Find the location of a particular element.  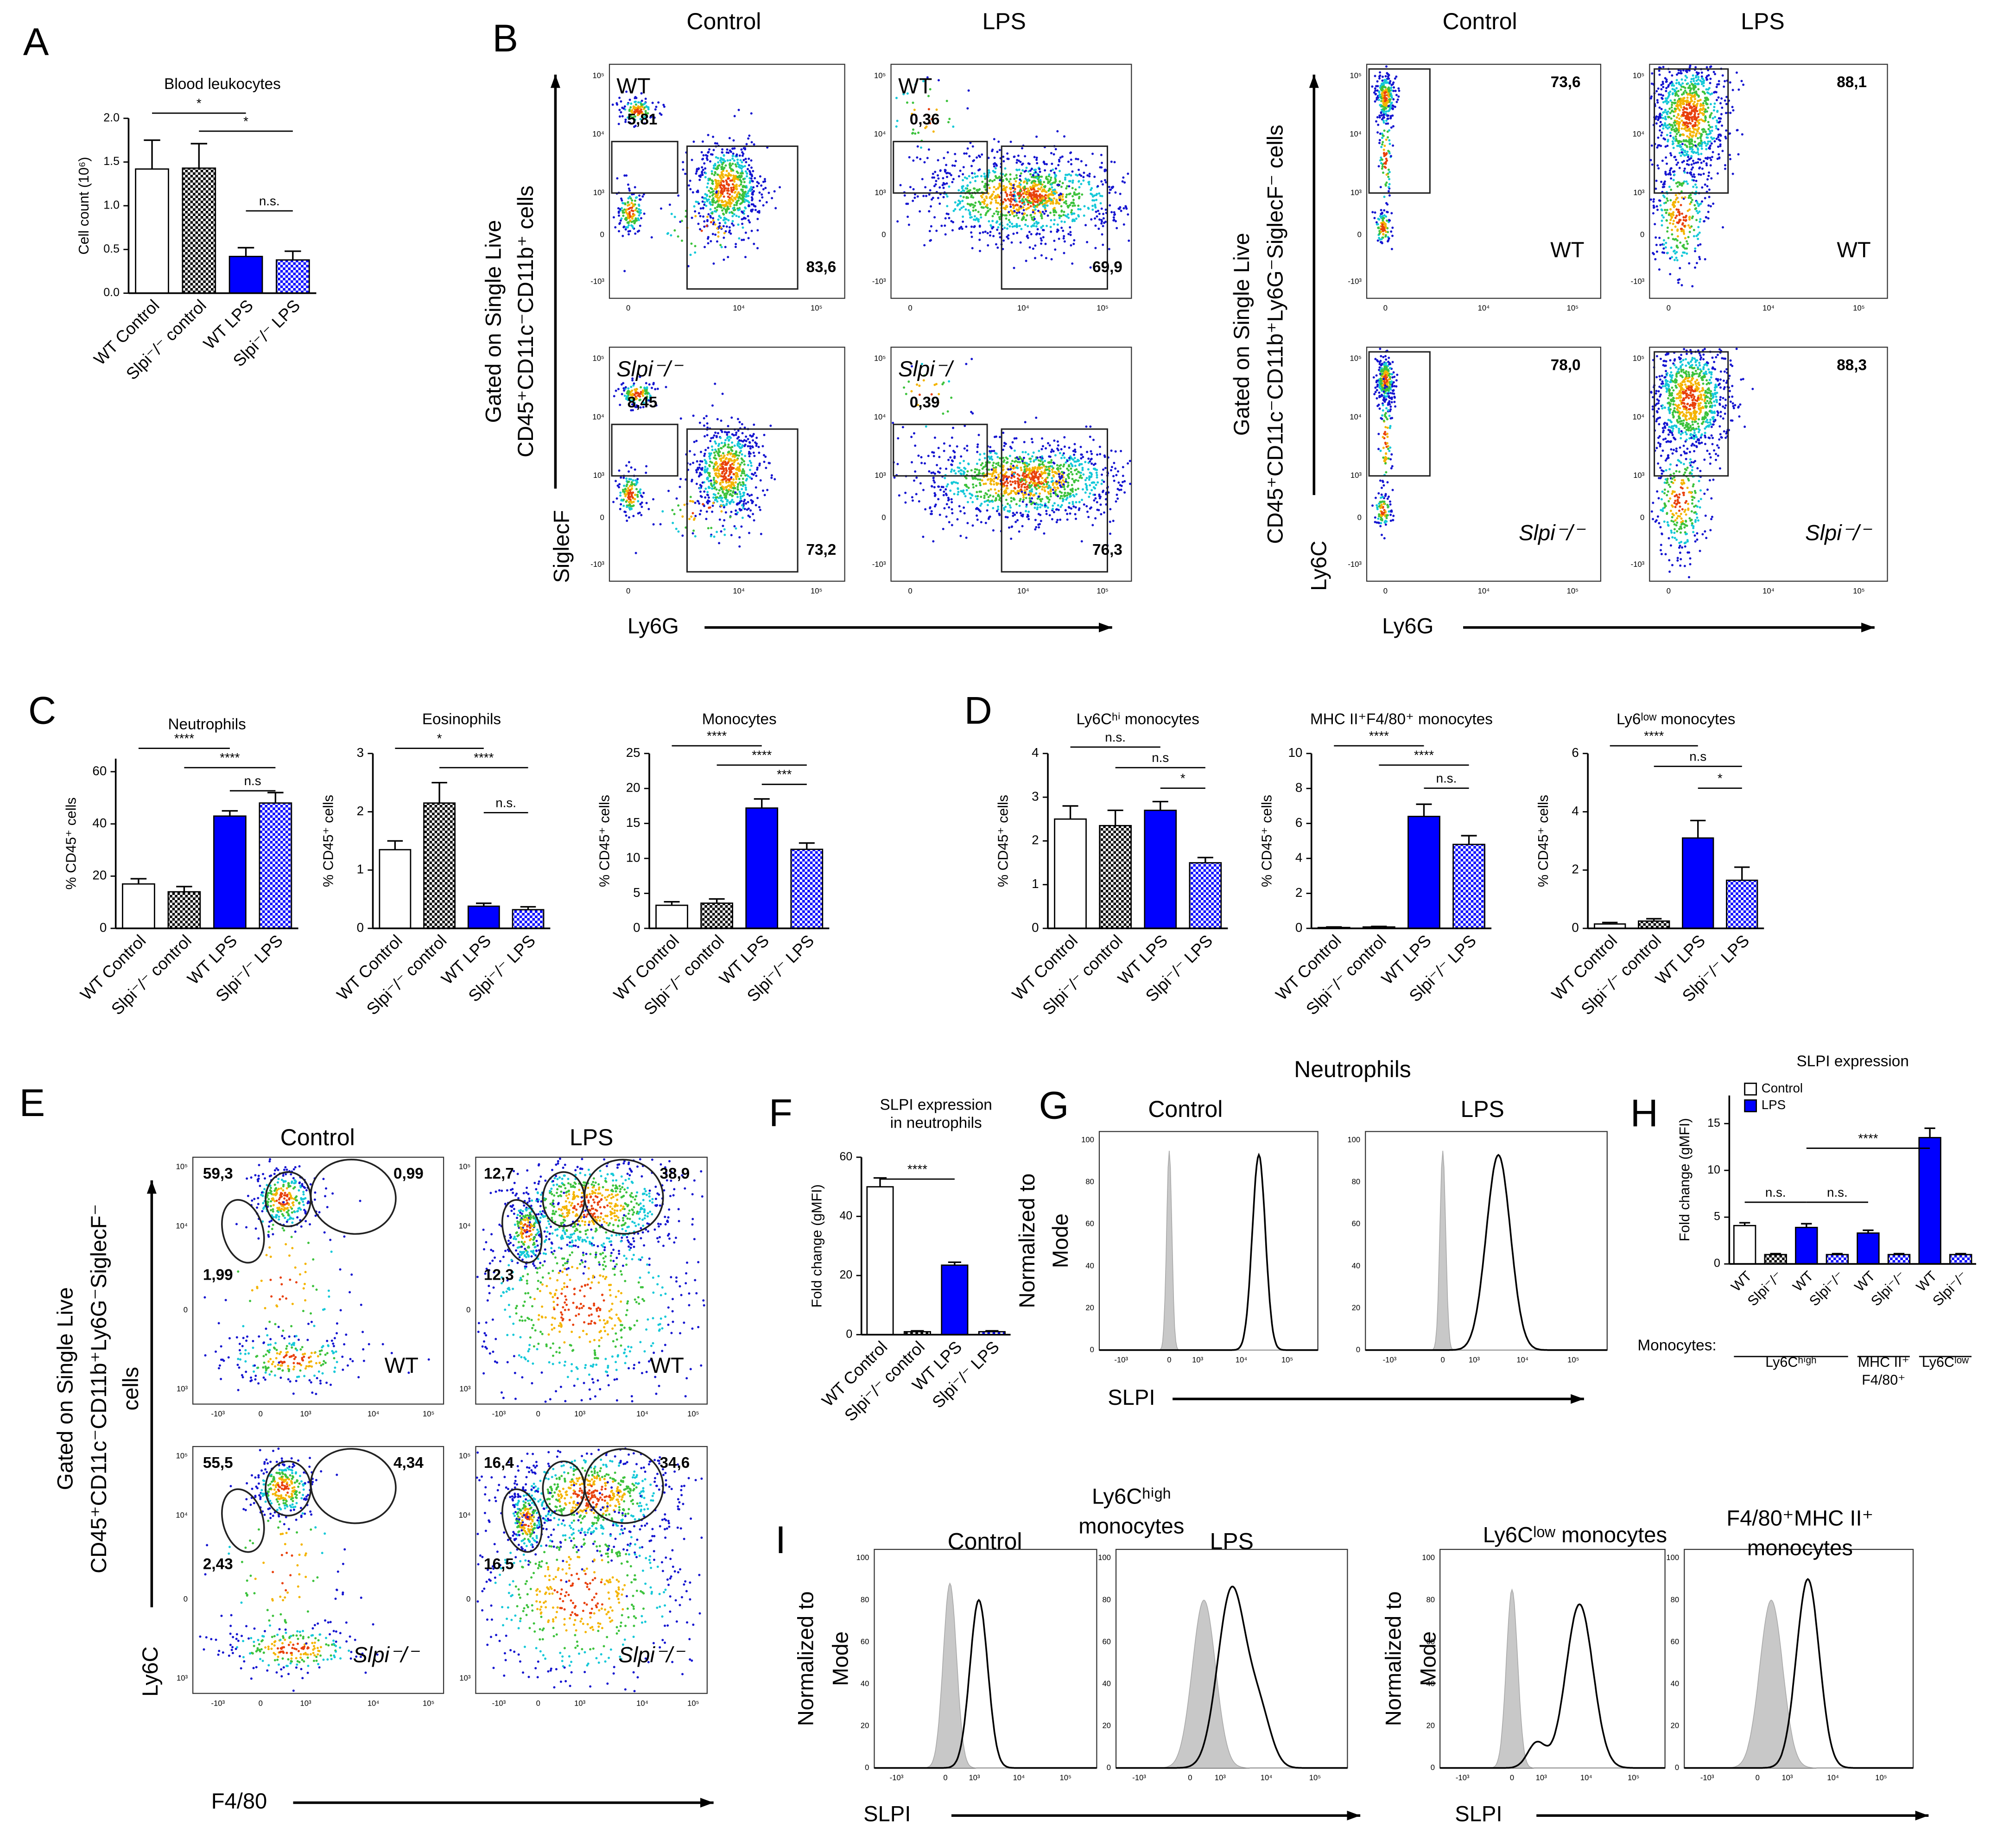

gate-percent: 0,36 is located at coordinates (925, 119).